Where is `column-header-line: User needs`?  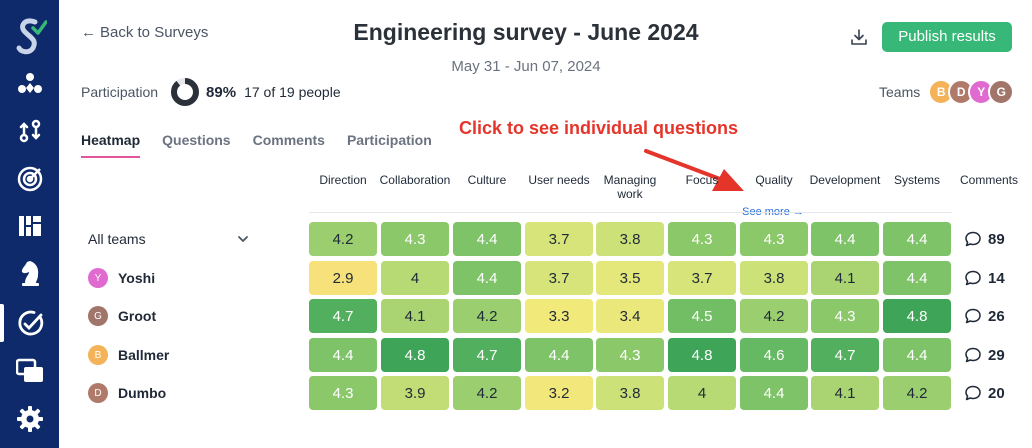
column-header-line: User needs is located at coordinates (559, 180).